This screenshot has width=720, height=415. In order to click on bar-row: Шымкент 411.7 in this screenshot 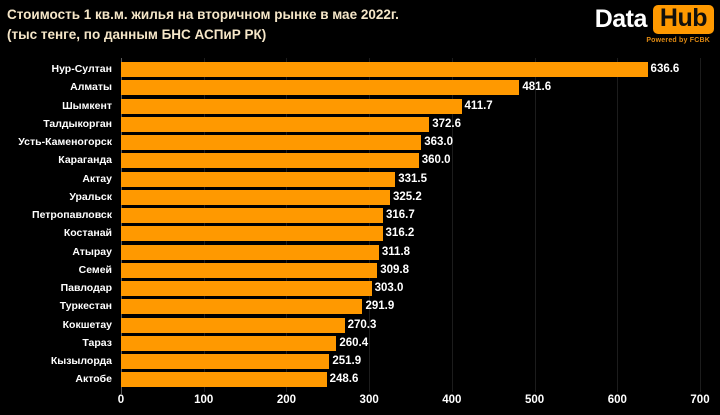, I will do `click(360, 106)`.